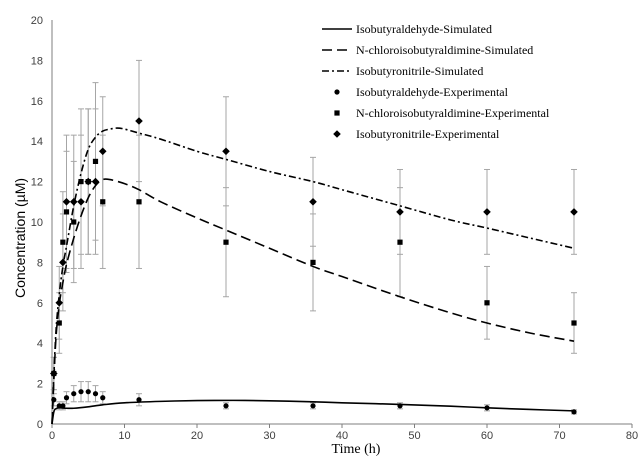 This screenshot has height=456, width=641. What do you see at coordinates (40, 385) in the screenshot?
I see `y-tick-label: 2` at bounding box center [40, 385].